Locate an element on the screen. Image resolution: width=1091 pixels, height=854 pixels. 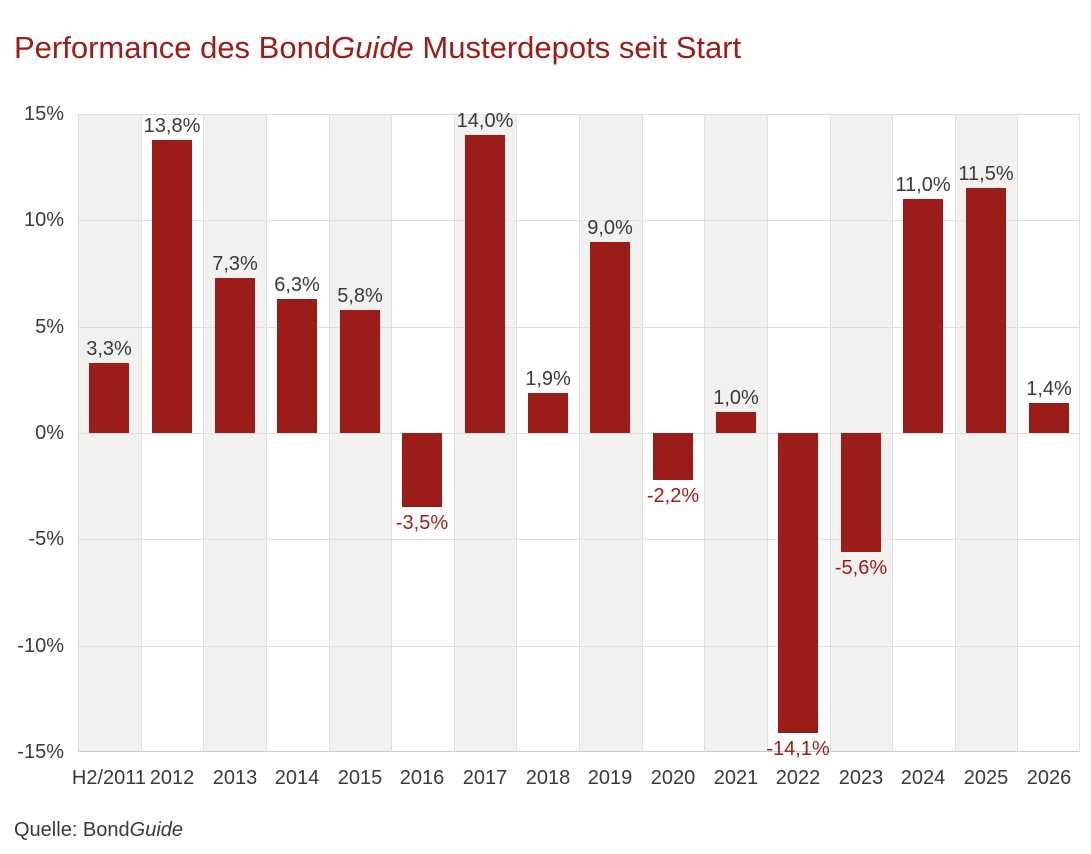
value-label-2013: 7,3% is located at coordinates (235, 264).